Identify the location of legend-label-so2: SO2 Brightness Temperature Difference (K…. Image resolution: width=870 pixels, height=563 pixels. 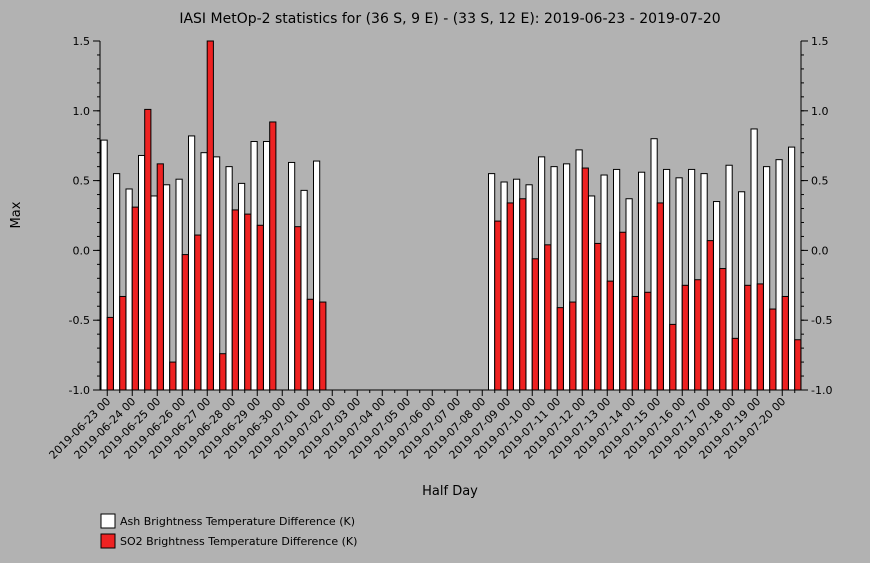
(238, 541).